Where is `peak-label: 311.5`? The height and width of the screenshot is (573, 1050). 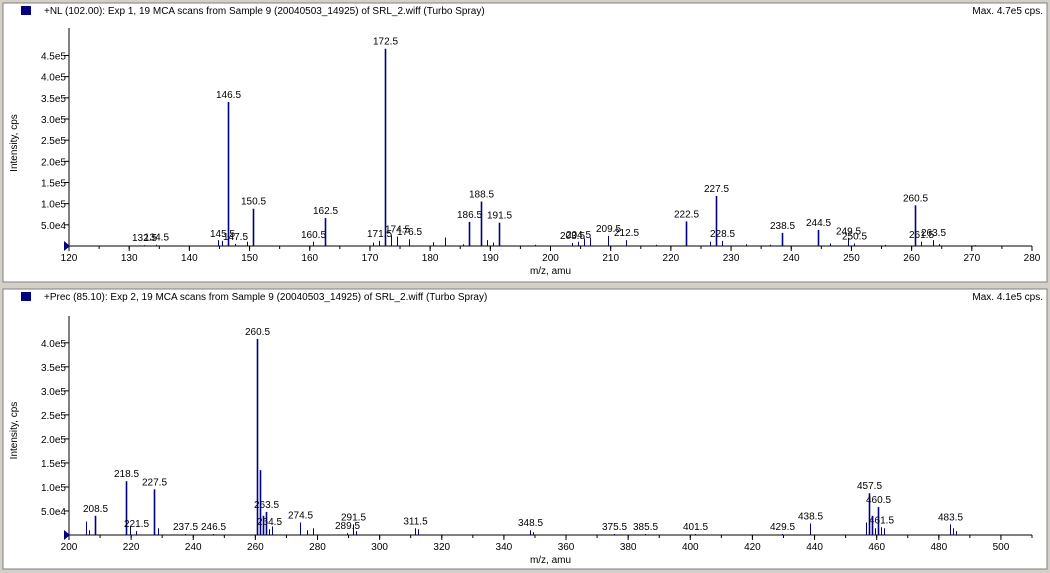
peak-label: 311.5 is located at coordinates (415, 521).